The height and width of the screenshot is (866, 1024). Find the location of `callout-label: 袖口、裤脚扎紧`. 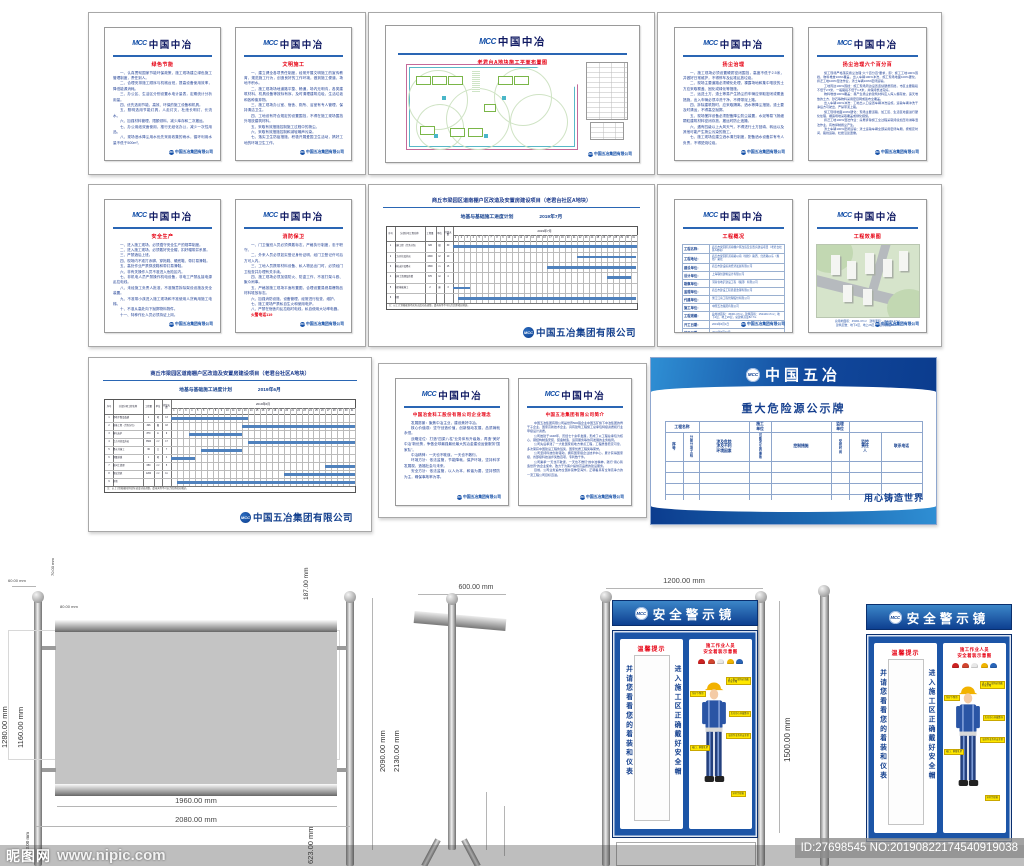

callout-label: 袖口、裤脚扎紧 is located at coordinates (954, 752).